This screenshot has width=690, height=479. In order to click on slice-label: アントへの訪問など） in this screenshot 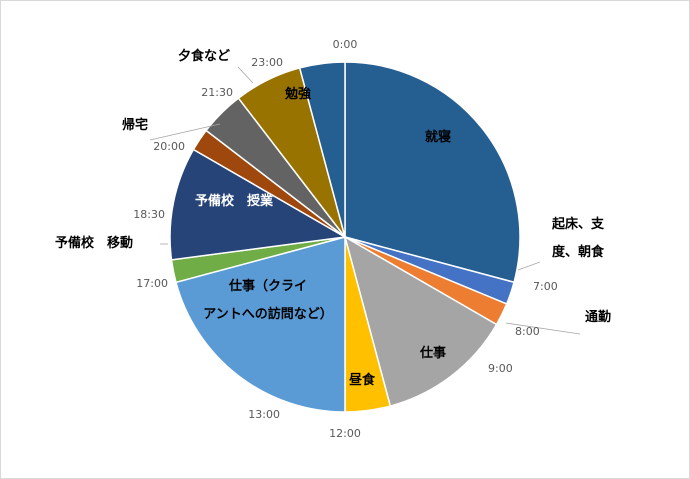, I will do `click(267, 314)`.